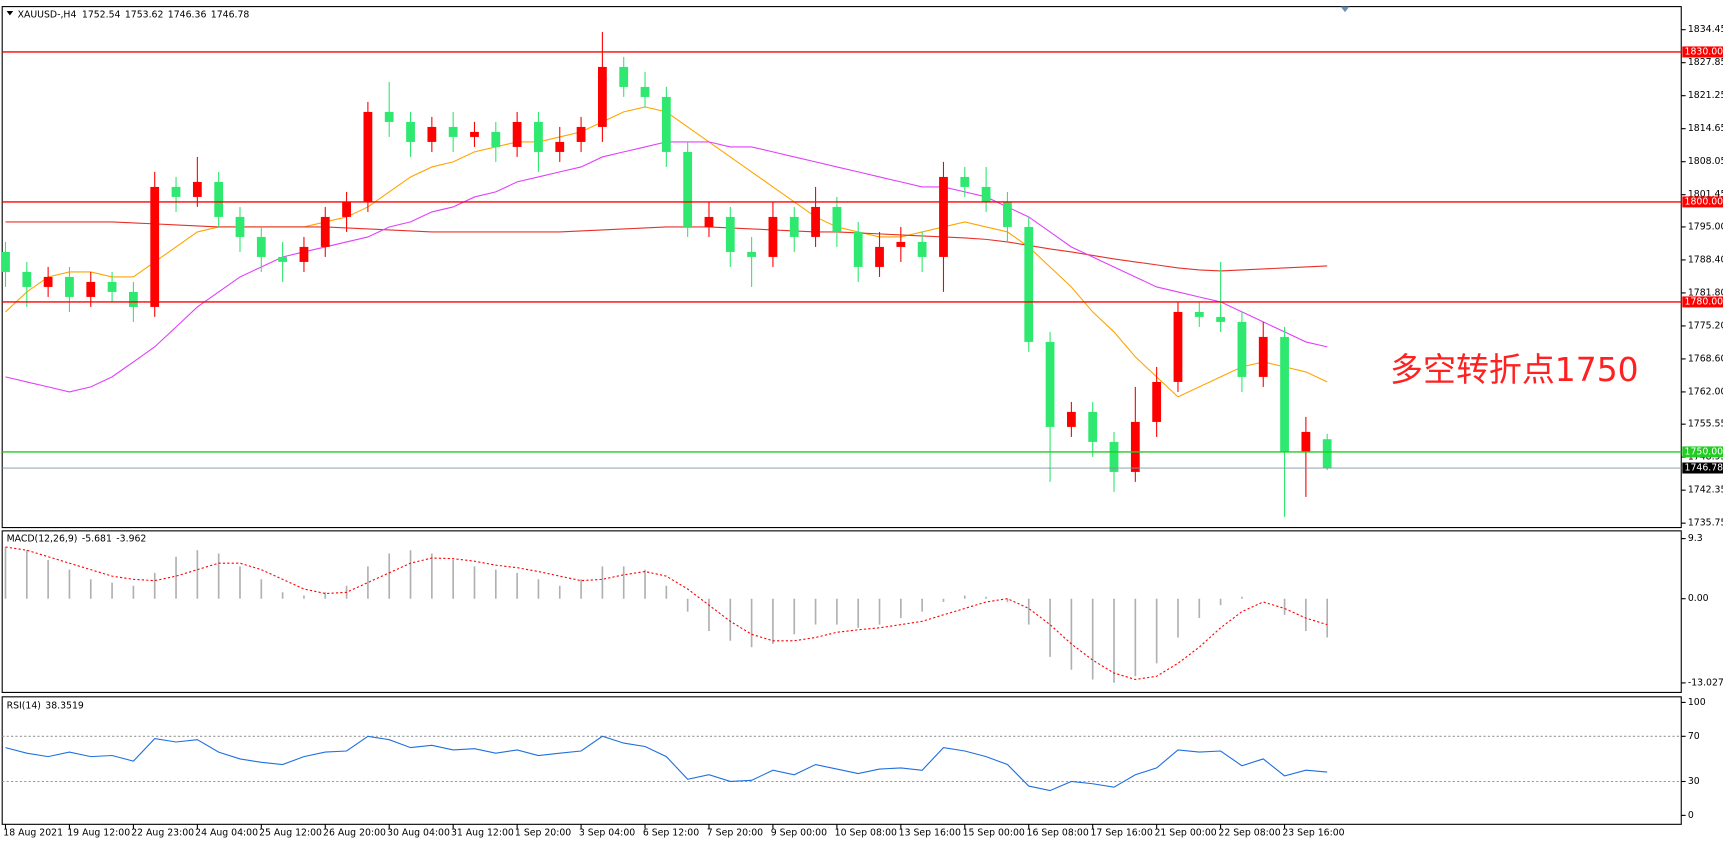 The width and height of the screenshot is (1723, 843). What do you see at coordinates (64, 705) in the screenshot?
I see `rsi-value: 38.3519` at bounding box center [64, 705].